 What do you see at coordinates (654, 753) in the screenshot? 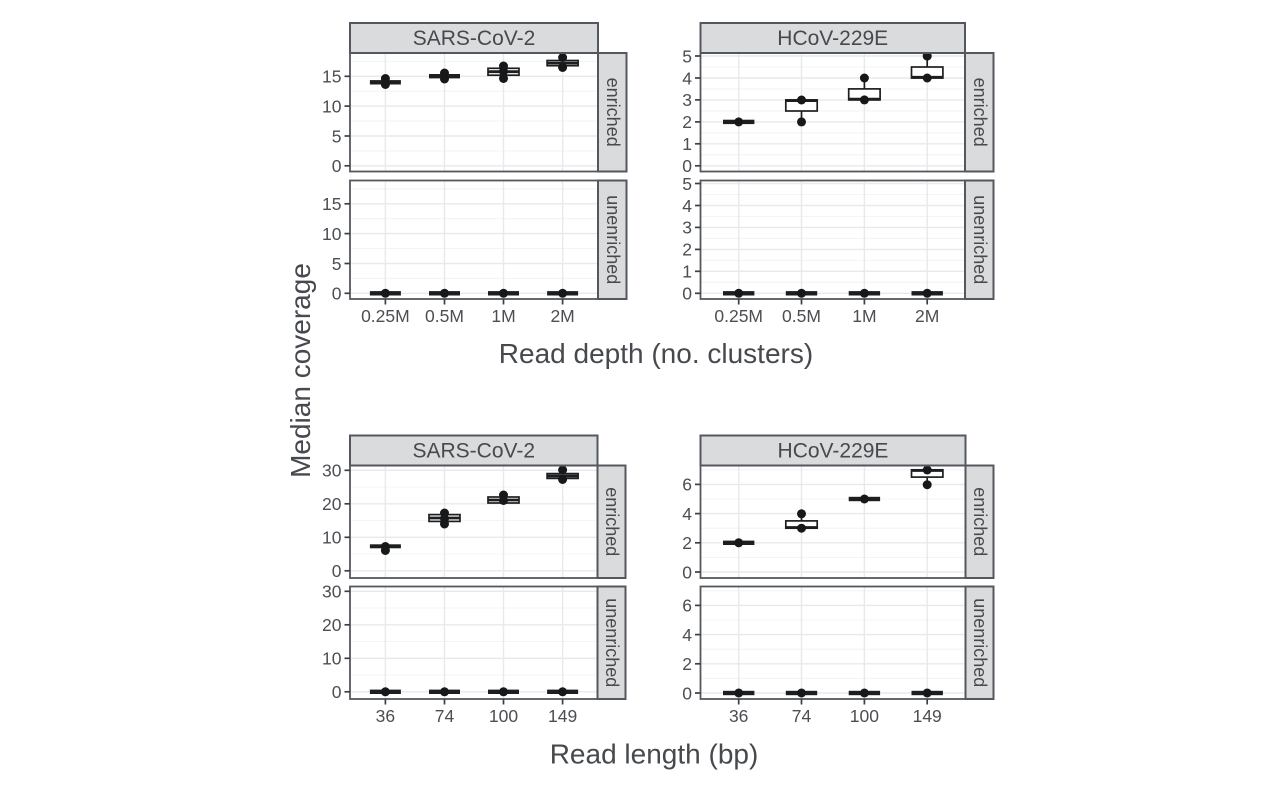
I see `svg-text: Read length (bp)` at bounding box center [654, 753].